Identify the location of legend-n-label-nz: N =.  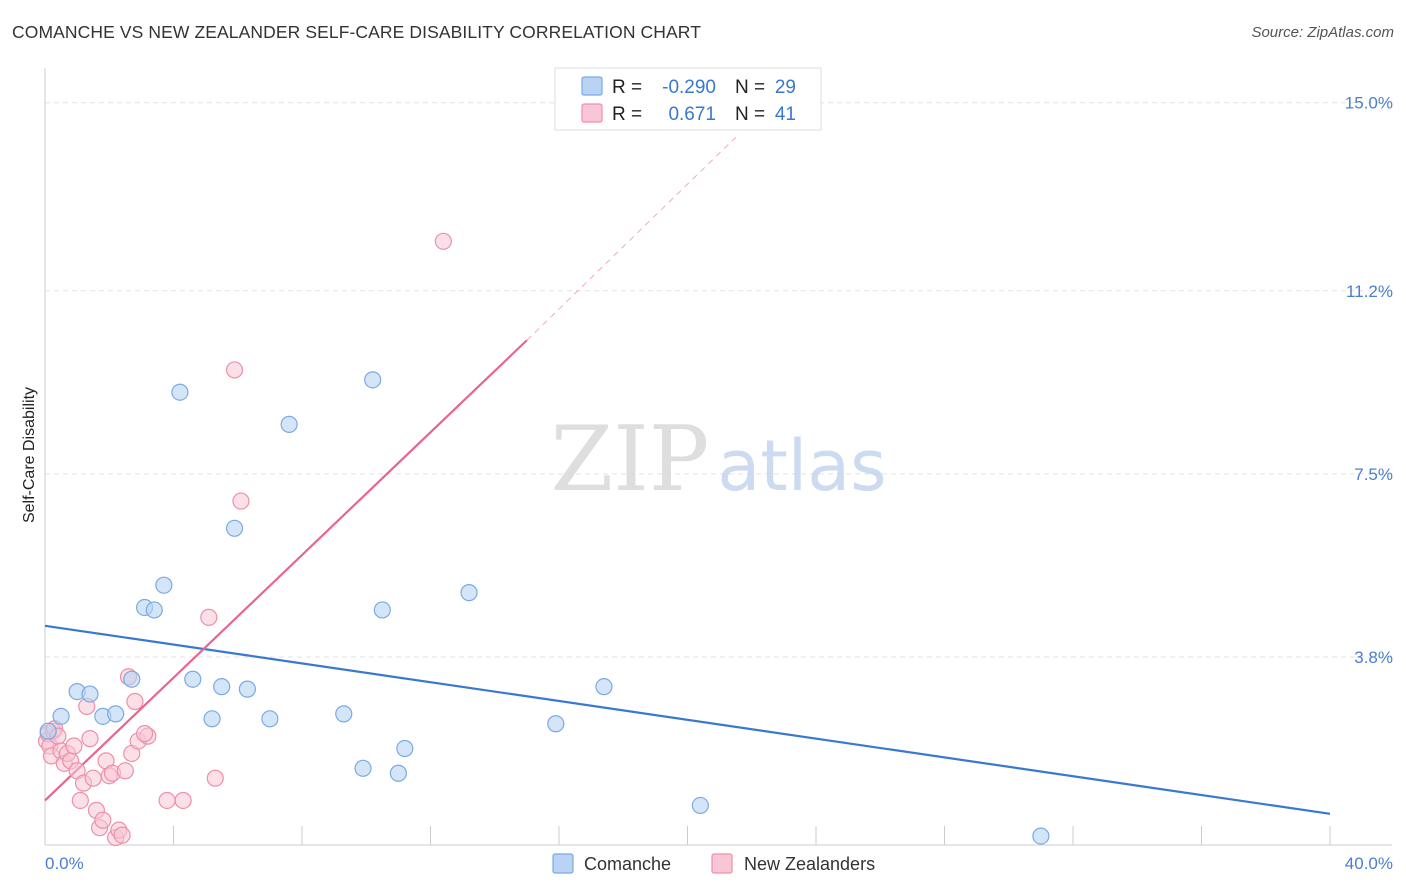
(750, 114).